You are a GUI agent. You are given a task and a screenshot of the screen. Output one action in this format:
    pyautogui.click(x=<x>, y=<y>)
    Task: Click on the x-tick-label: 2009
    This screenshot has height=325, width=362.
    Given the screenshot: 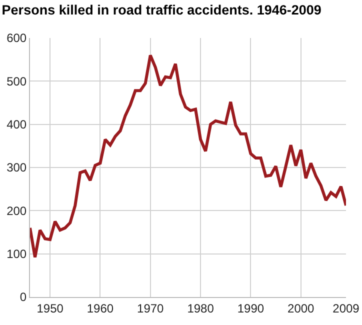 What is the action you would take?
    pyautogui.click(x=346, y=308)
    